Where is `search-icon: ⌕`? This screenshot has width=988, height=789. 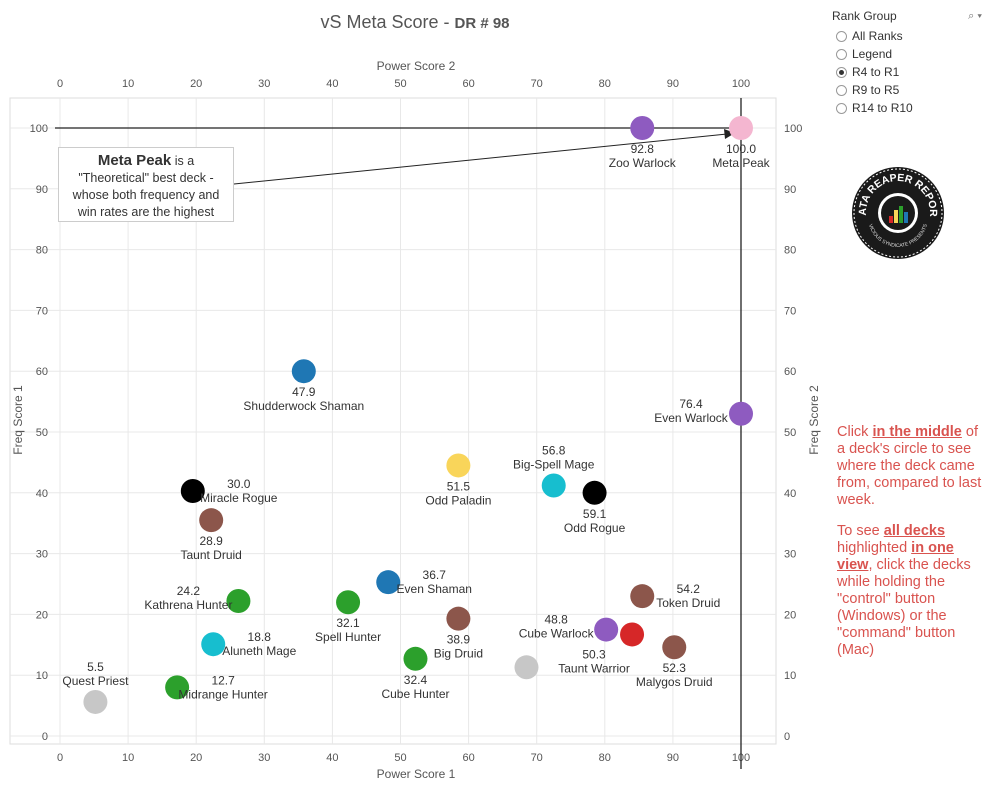
search-icon: ⌕ is located at coordinates (971, 15).